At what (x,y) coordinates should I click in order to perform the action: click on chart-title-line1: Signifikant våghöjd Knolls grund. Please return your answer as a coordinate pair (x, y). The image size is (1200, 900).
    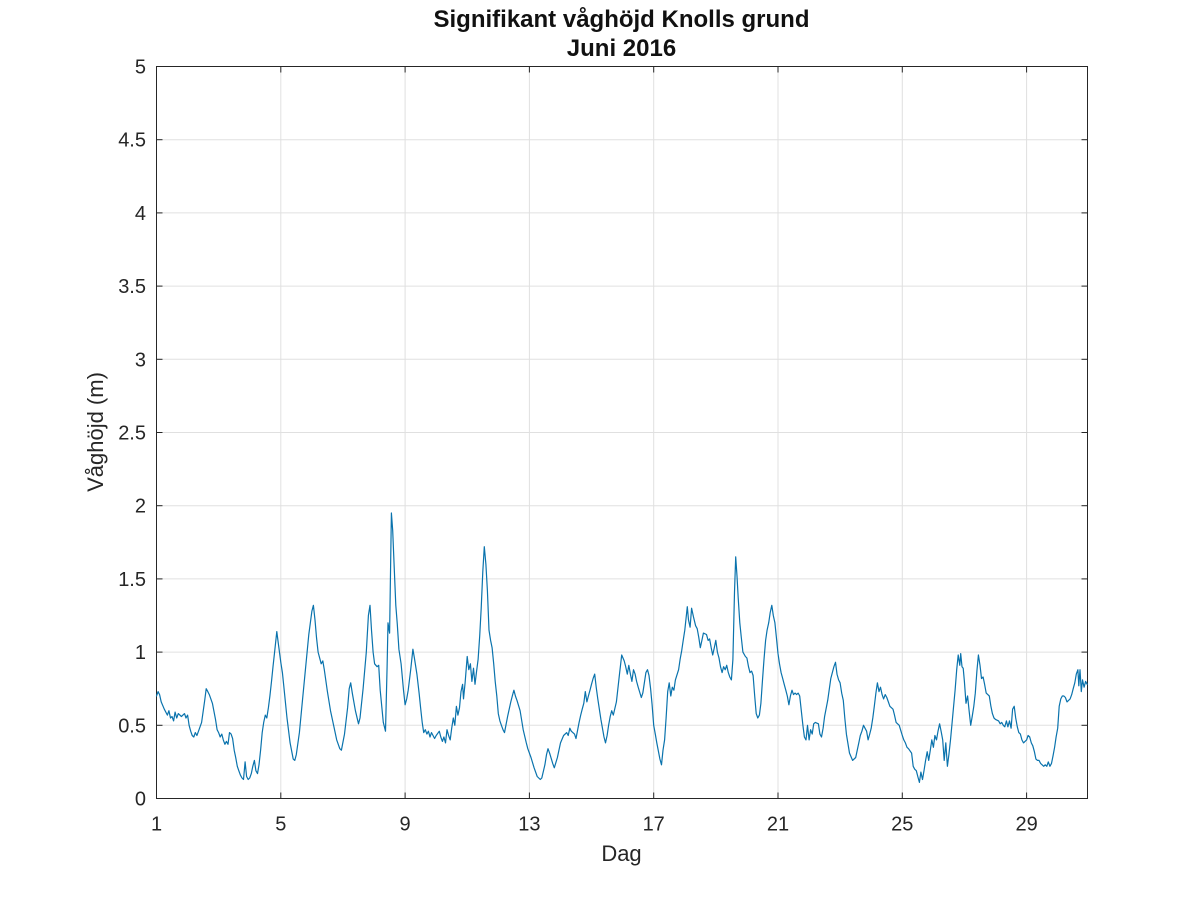
    Looking at the image, I should click on (621, 19).